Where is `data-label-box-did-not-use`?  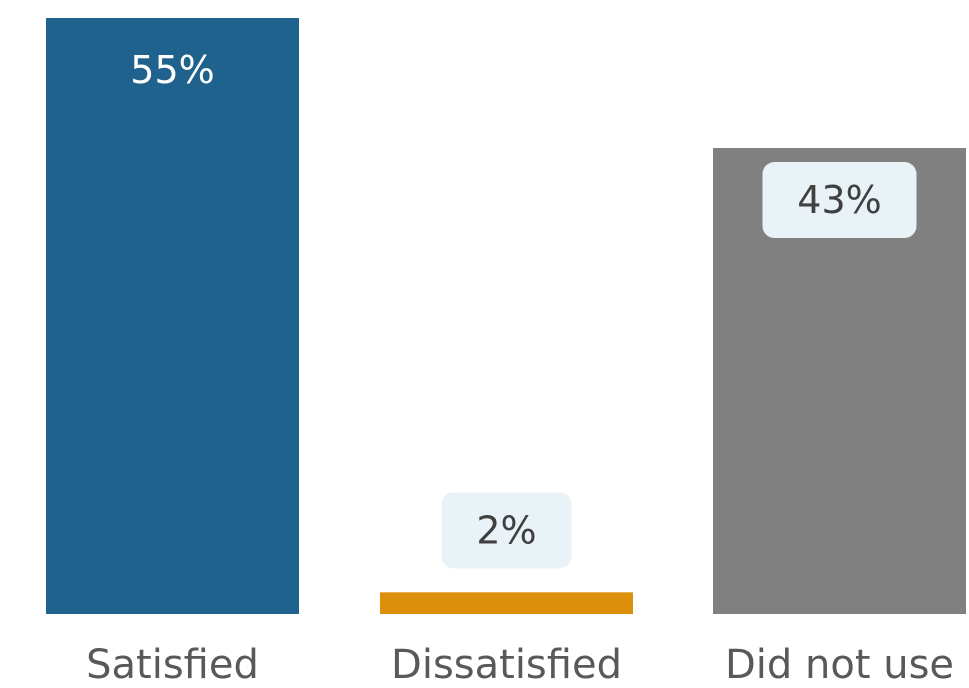 data-label-box-did-not-use is located at coordinates (839, 200).